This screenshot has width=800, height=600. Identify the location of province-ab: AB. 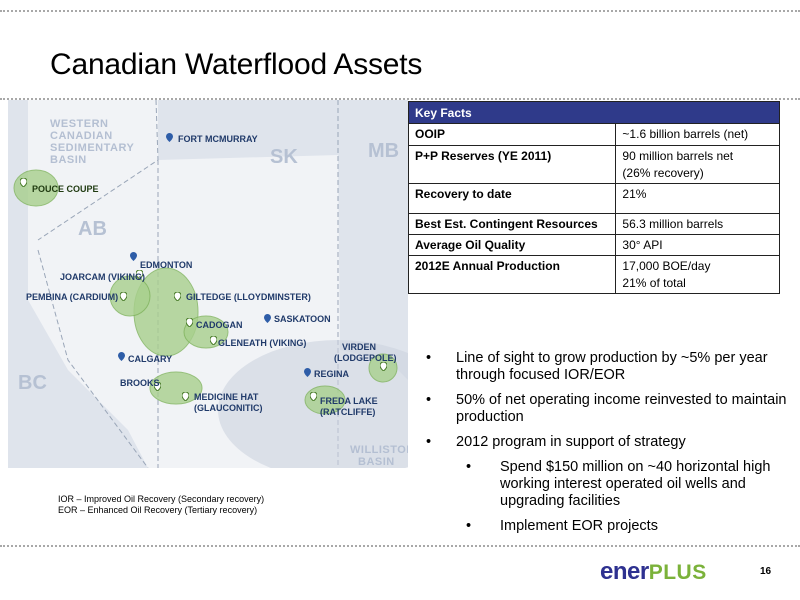
(92, 229).